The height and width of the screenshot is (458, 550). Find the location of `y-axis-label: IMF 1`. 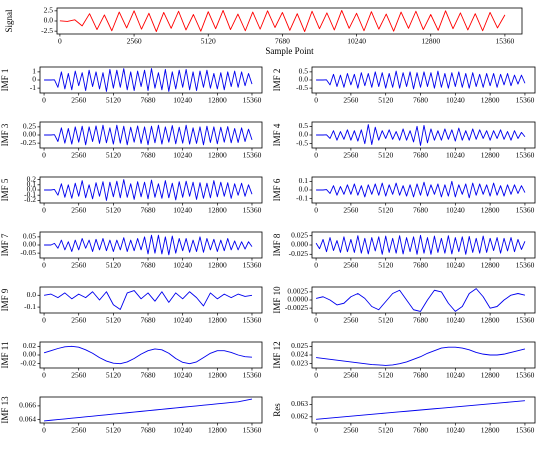

y-axis-label: IMF 1 is located at coordinates (5, 80).